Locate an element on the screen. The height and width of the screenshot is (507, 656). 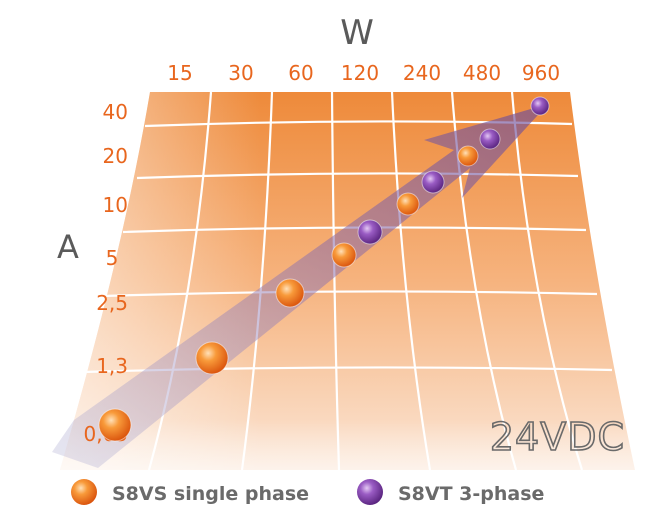
legend-label-s8vt: S8VT 3-phase is located at coordinates (471, 494).